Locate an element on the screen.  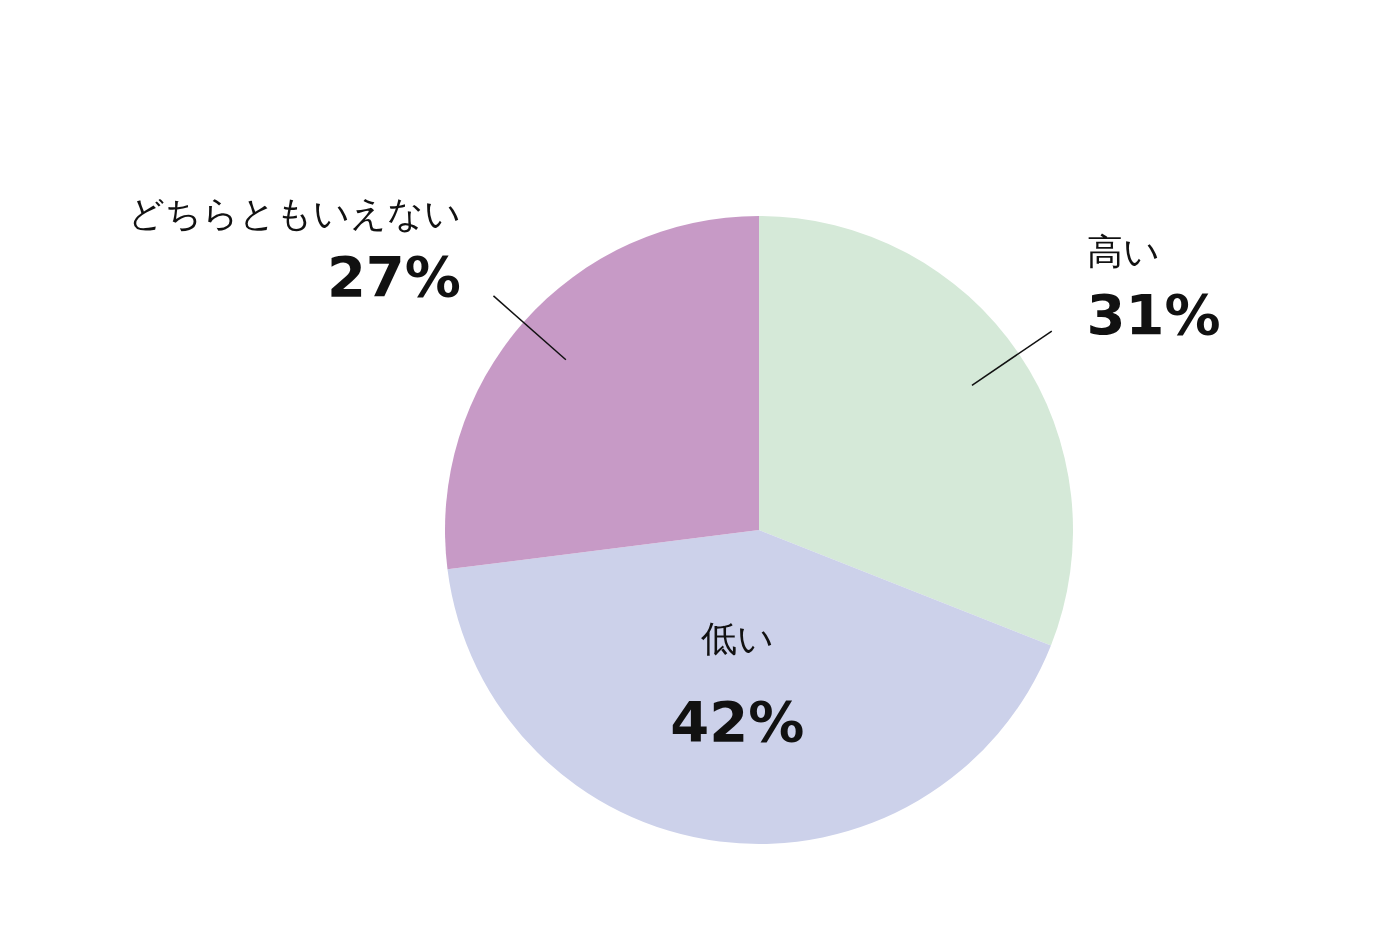
data-label: 27% is located at coordinates (393, 277).